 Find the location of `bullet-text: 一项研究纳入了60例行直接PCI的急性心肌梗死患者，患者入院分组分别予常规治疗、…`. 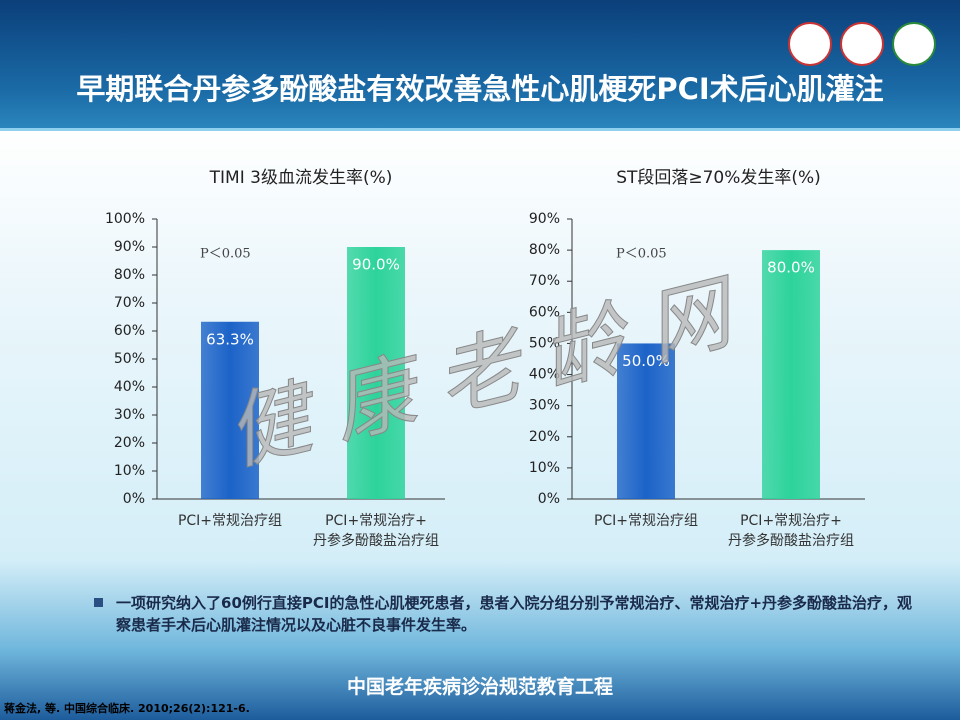

bullet-text: 一项研究纳入了60例行直接PCI的急性心肌梗死患者，患者入院分组分别予常规治疗、… is located at coordinates (504, 614).